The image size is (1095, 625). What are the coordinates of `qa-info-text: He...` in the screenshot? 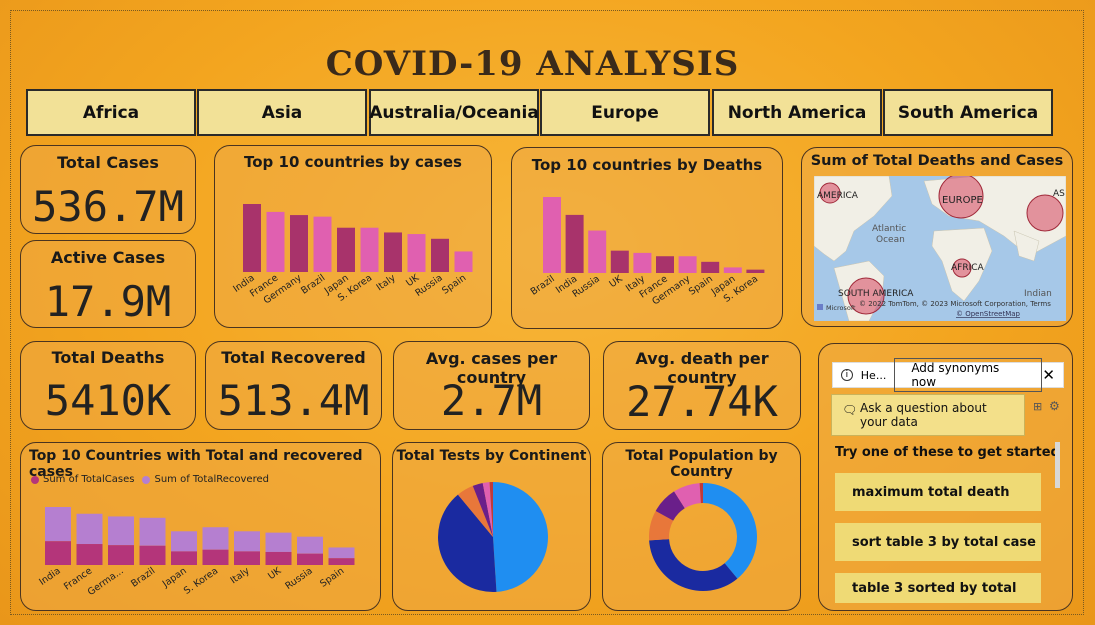 It's located at (873, 375).